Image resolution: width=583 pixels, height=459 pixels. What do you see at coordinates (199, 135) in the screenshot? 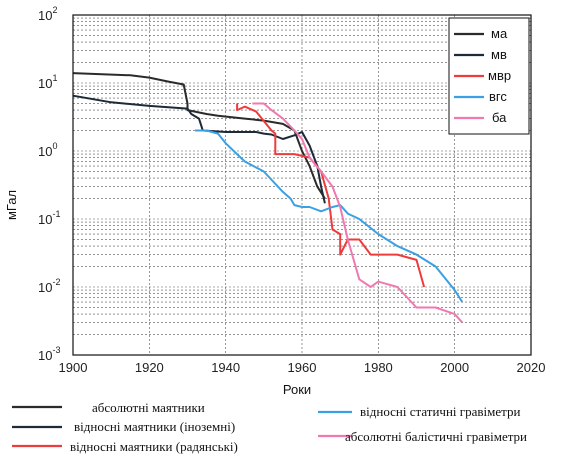
I see `series-line-ma` at bounding box center [199, 135].